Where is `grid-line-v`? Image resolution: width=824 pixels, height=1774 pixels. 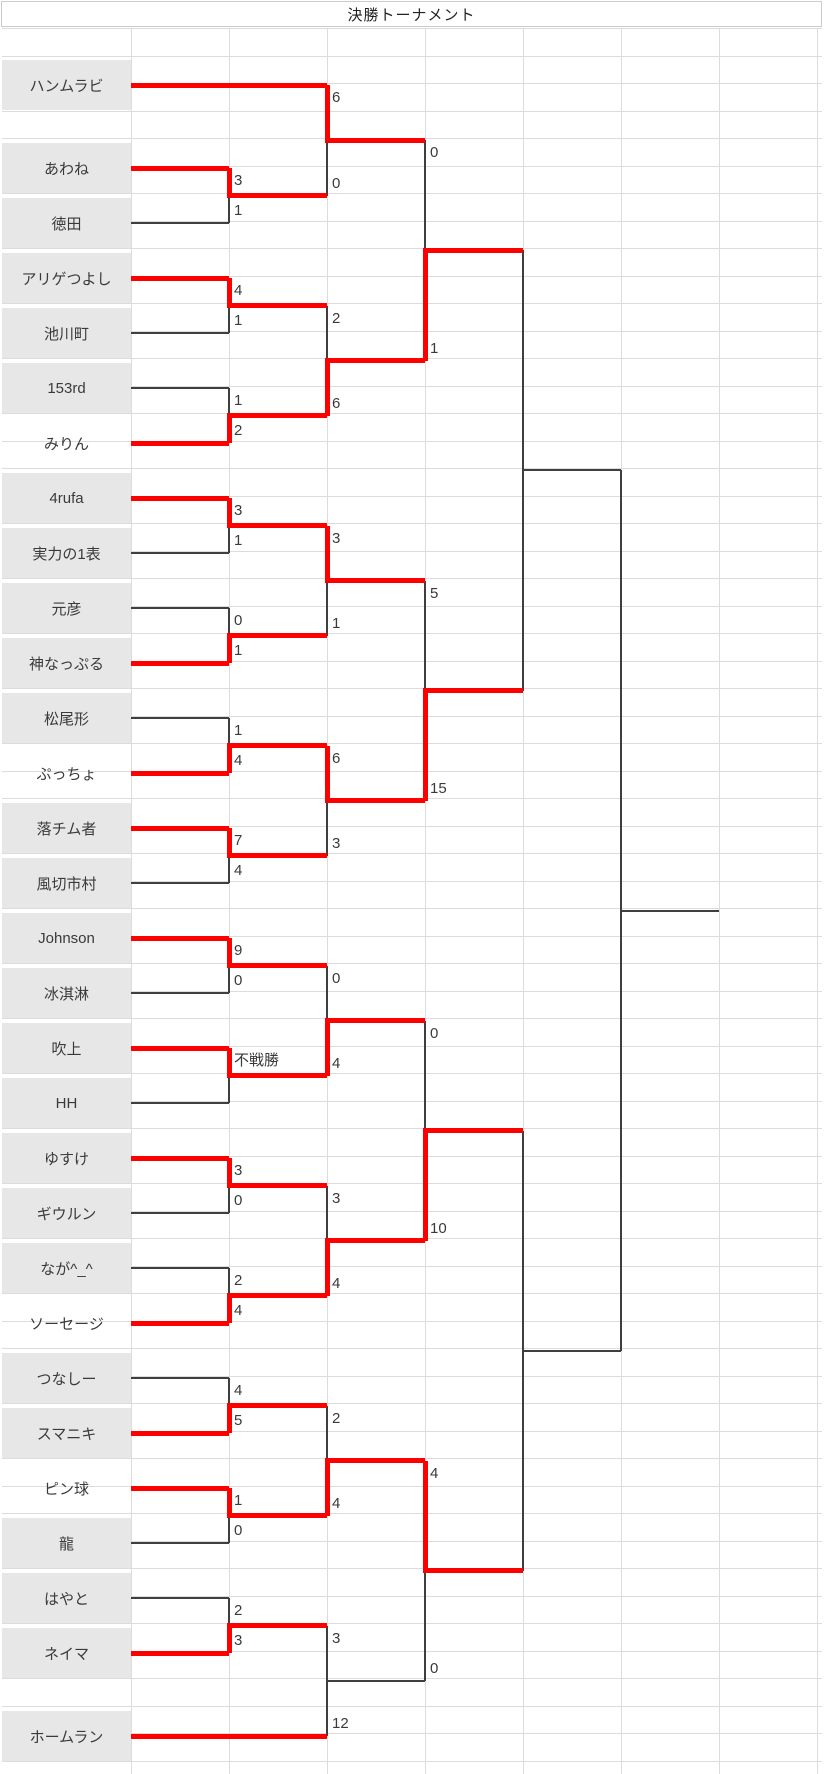 grid-line-v is located at coordinates (425, 901).